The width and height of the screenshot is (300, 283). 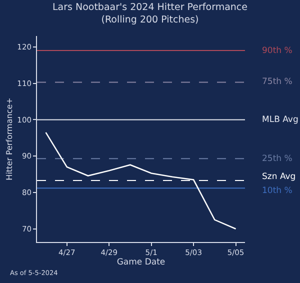 I want to click on ref-line-label: Szn Avg, so click(x=279, y=177).